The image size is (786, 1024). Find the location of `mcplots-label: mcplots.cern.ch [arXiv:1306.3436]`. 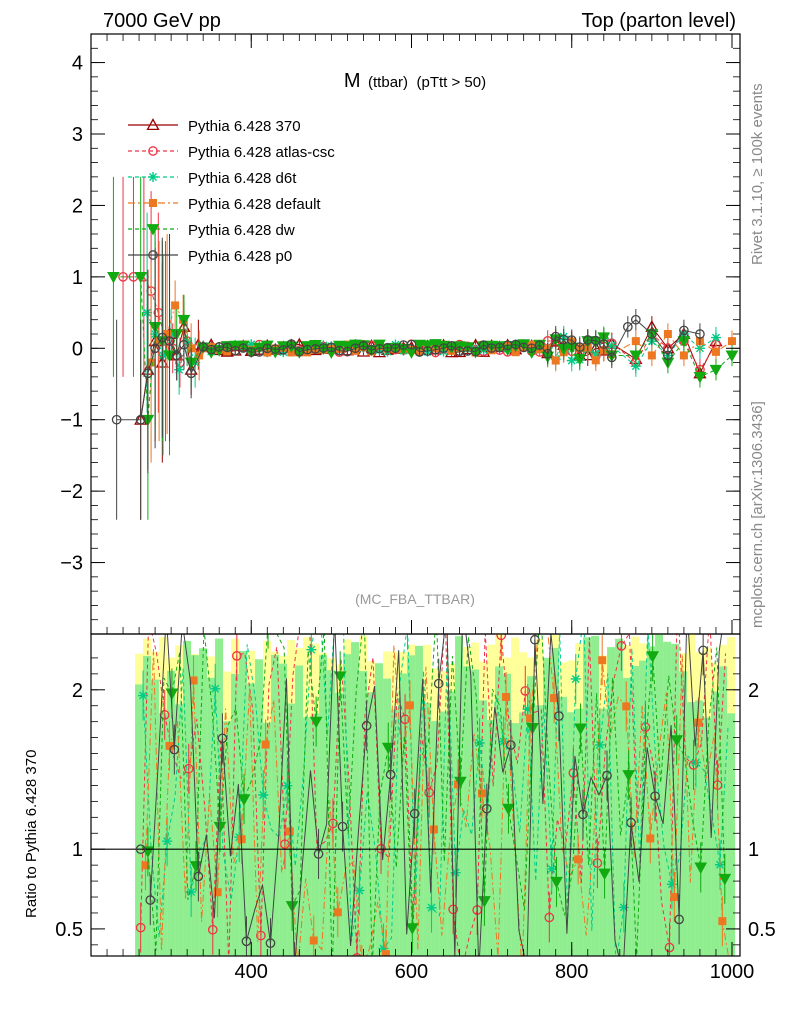

mcplots-label: mcplots.cern.ch [arXiv:1306.3436] is located at coordinates (757, 514).